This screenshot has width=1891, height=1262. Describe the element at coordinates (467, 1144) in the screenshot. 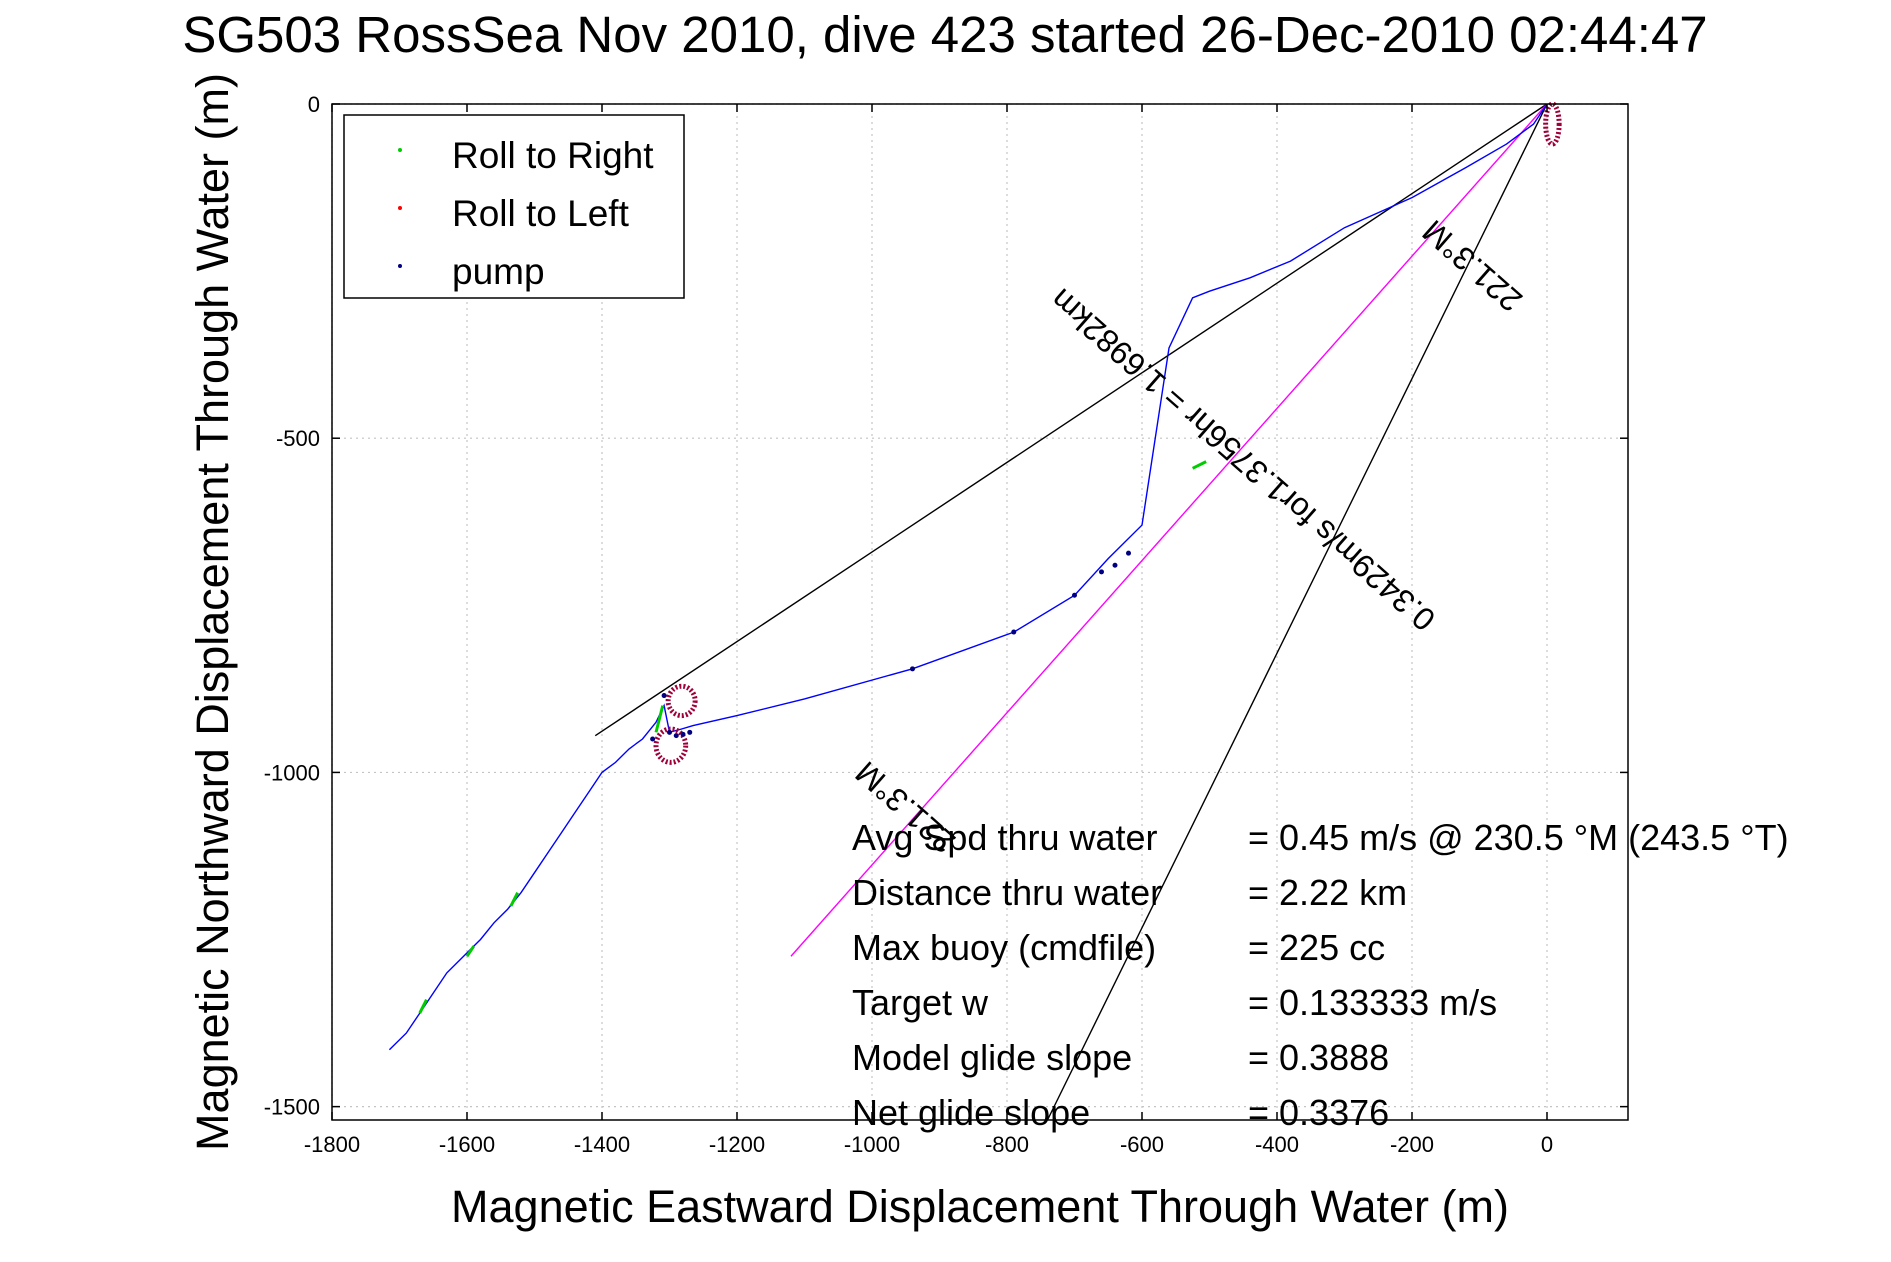

I see `x-tick-label: -1600` at that location.